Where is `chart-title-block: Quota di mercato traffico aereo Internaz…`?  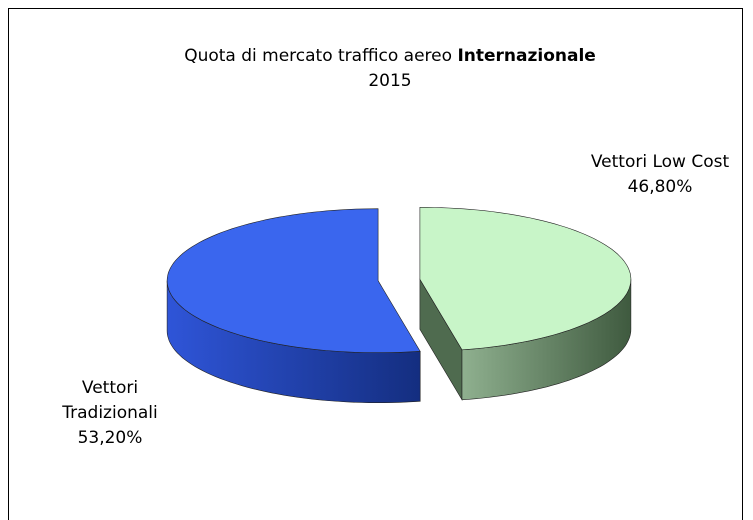 chart-title-block: Quota di mercato traffico aereo Internaz… is located at coordinates (376, 69).